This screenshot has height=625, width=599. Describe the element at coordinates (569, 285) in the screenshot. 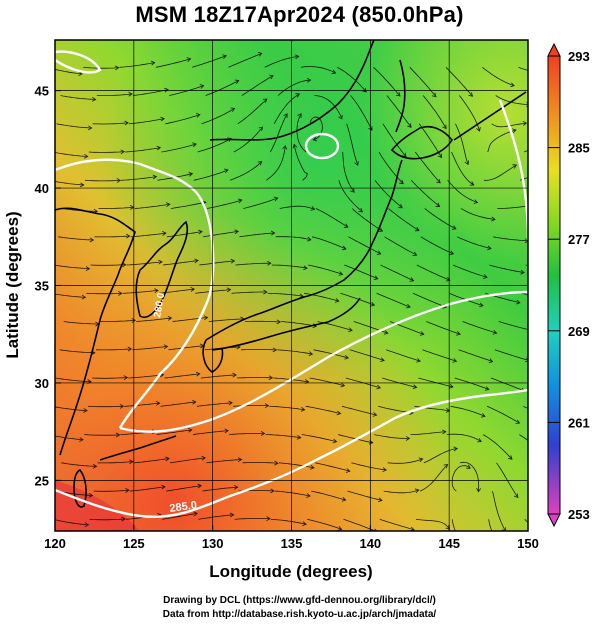

I see `colorbar-ticks: 293 285 277 269 261 253` at that location.